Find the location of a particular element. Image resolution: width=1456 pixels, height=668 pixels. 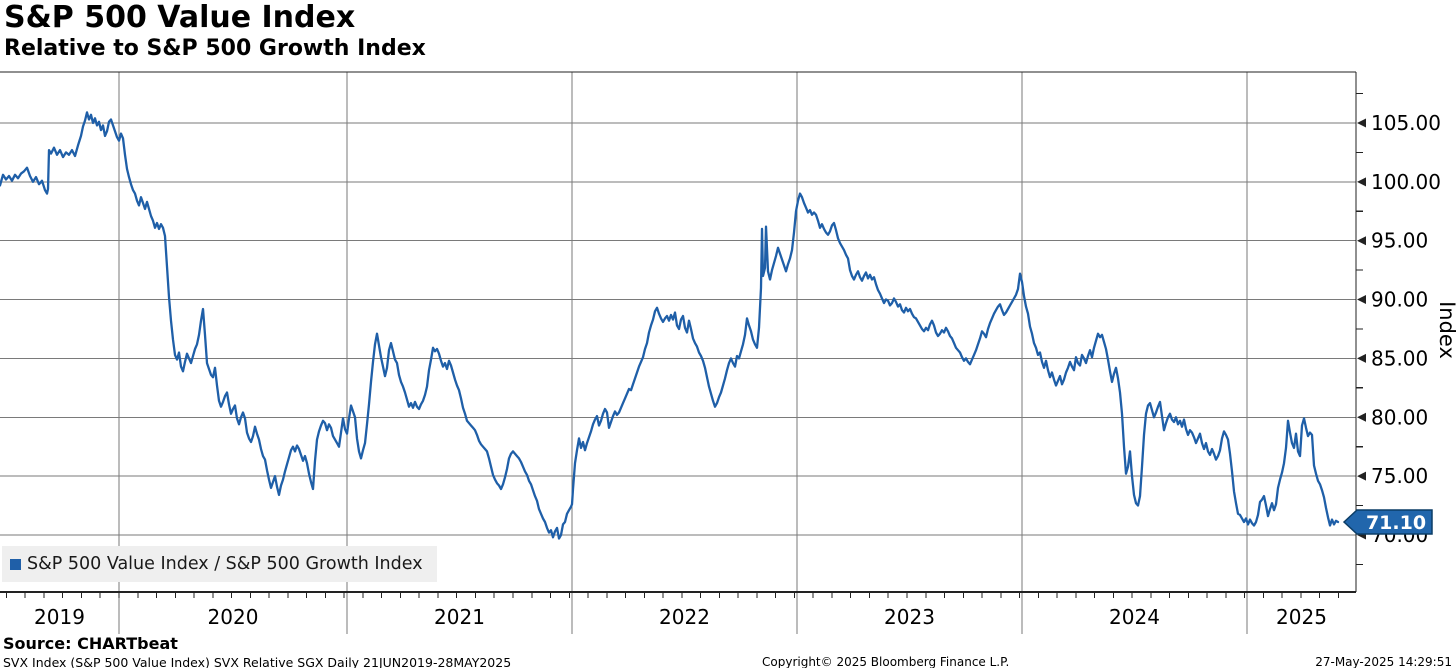

x-tick-label: 2023 is located at coordinates (909, 617).